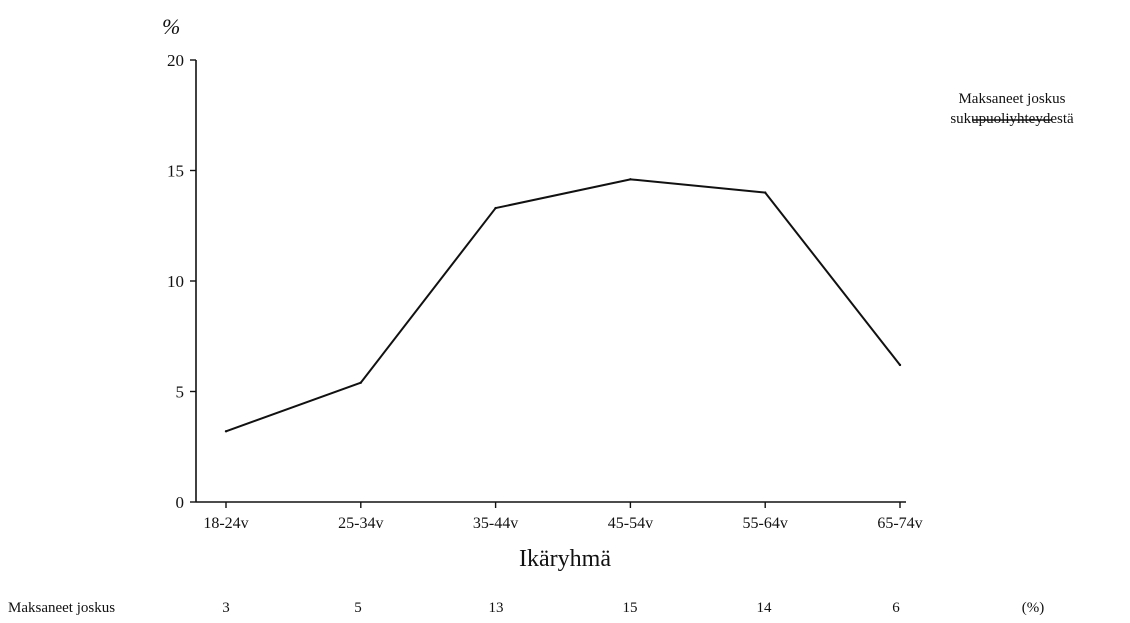 The width and height of the screenshot is (1130, 623). Describe the element at coordinates (175, 60) in the screenshot. I see `y-tick-label: 20` at that location.